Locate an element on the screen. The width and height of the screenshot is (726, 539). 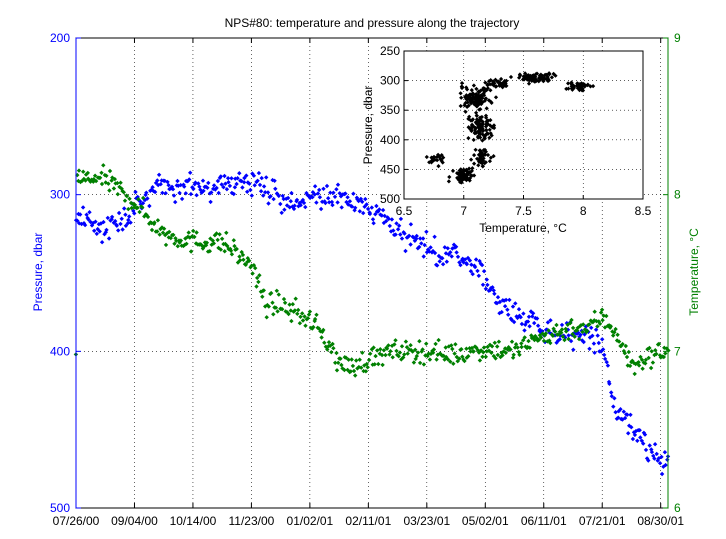
pressure-tick-label: 300 is located at coordinates (60, 195).